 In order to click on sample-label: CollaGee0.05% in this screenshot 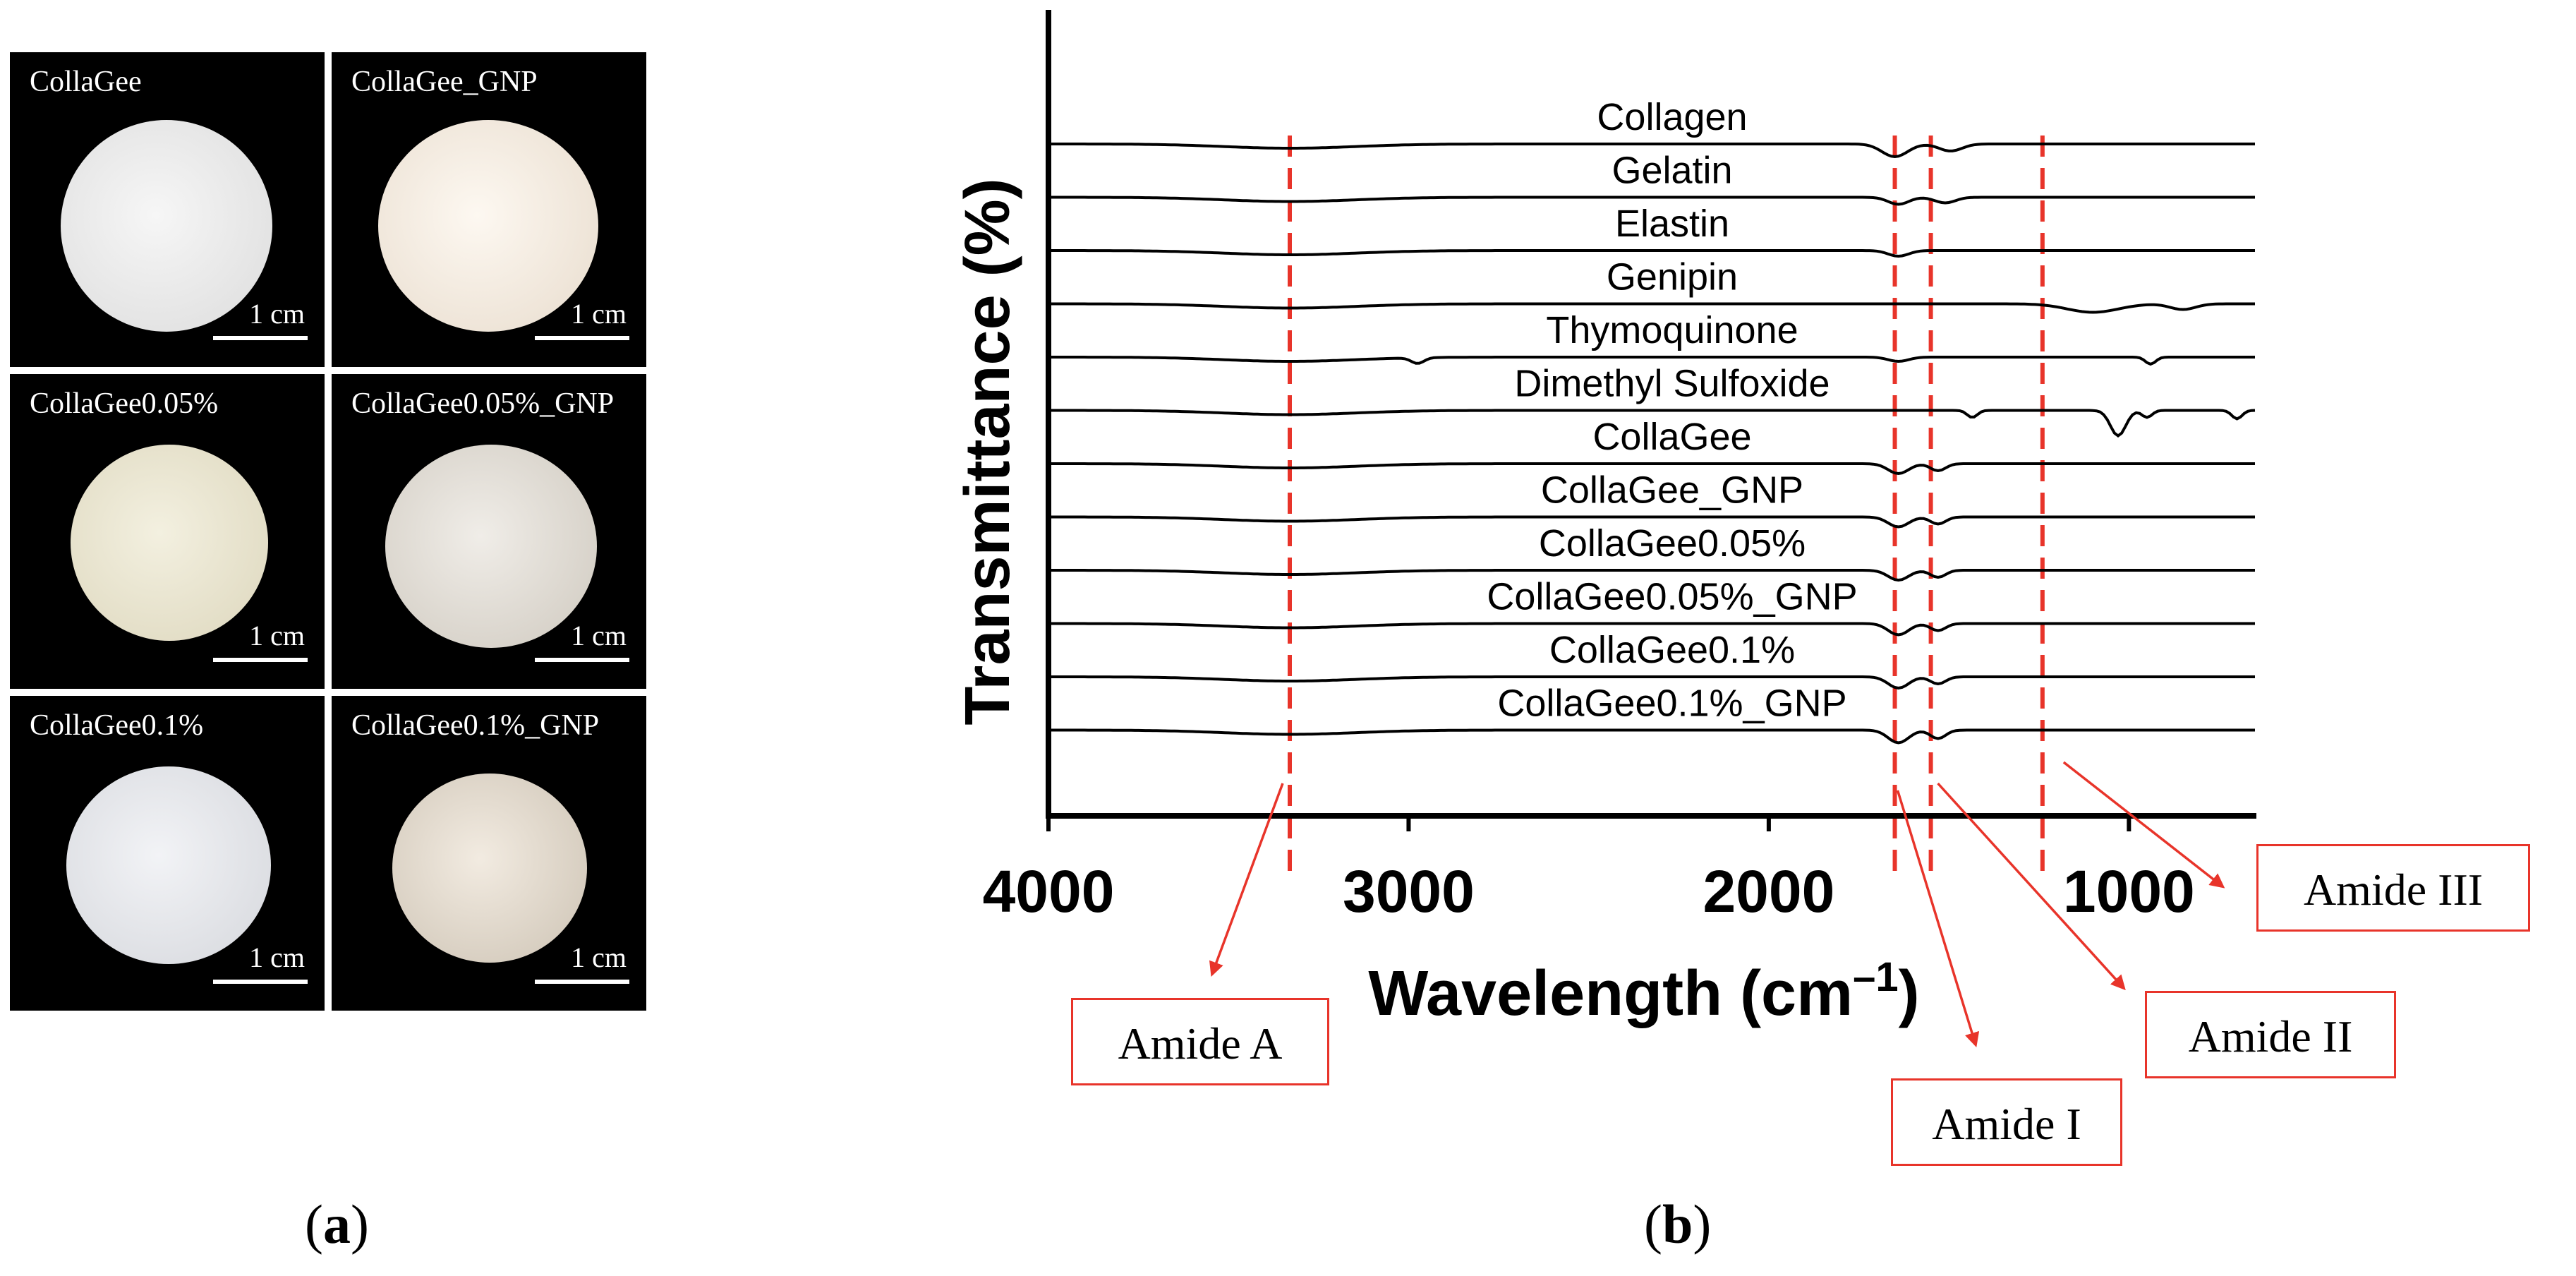, I will do `click(124, 403)`.